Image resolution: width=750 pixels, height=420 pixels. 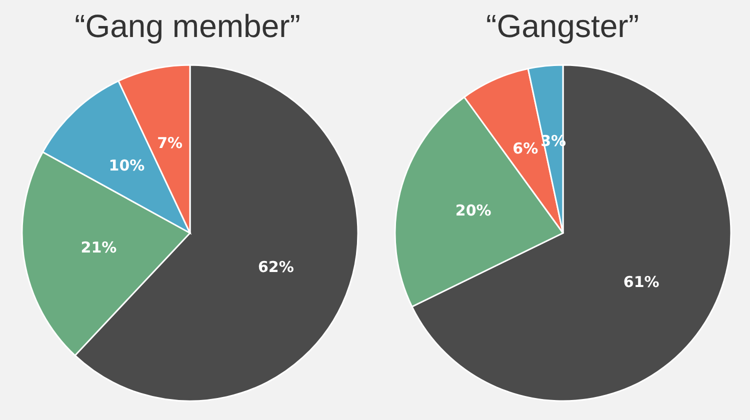 I want to click on data-label: 62%, so click(x=276, y=267).